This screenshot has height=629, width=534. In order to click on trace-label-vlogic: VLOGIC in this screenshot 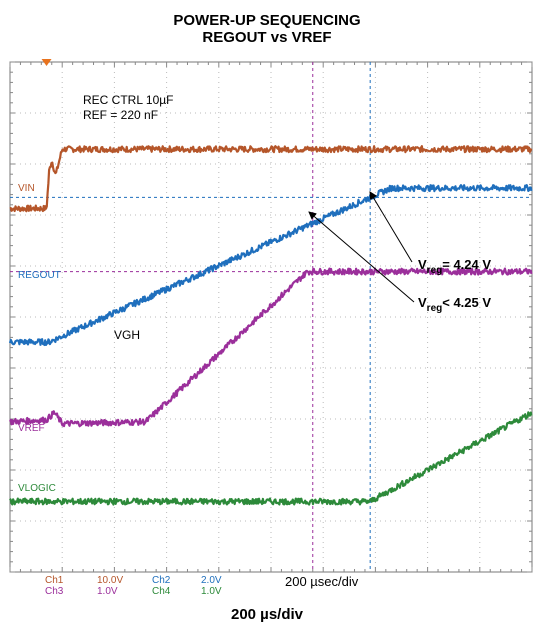, I will do `click(37, 488)`.